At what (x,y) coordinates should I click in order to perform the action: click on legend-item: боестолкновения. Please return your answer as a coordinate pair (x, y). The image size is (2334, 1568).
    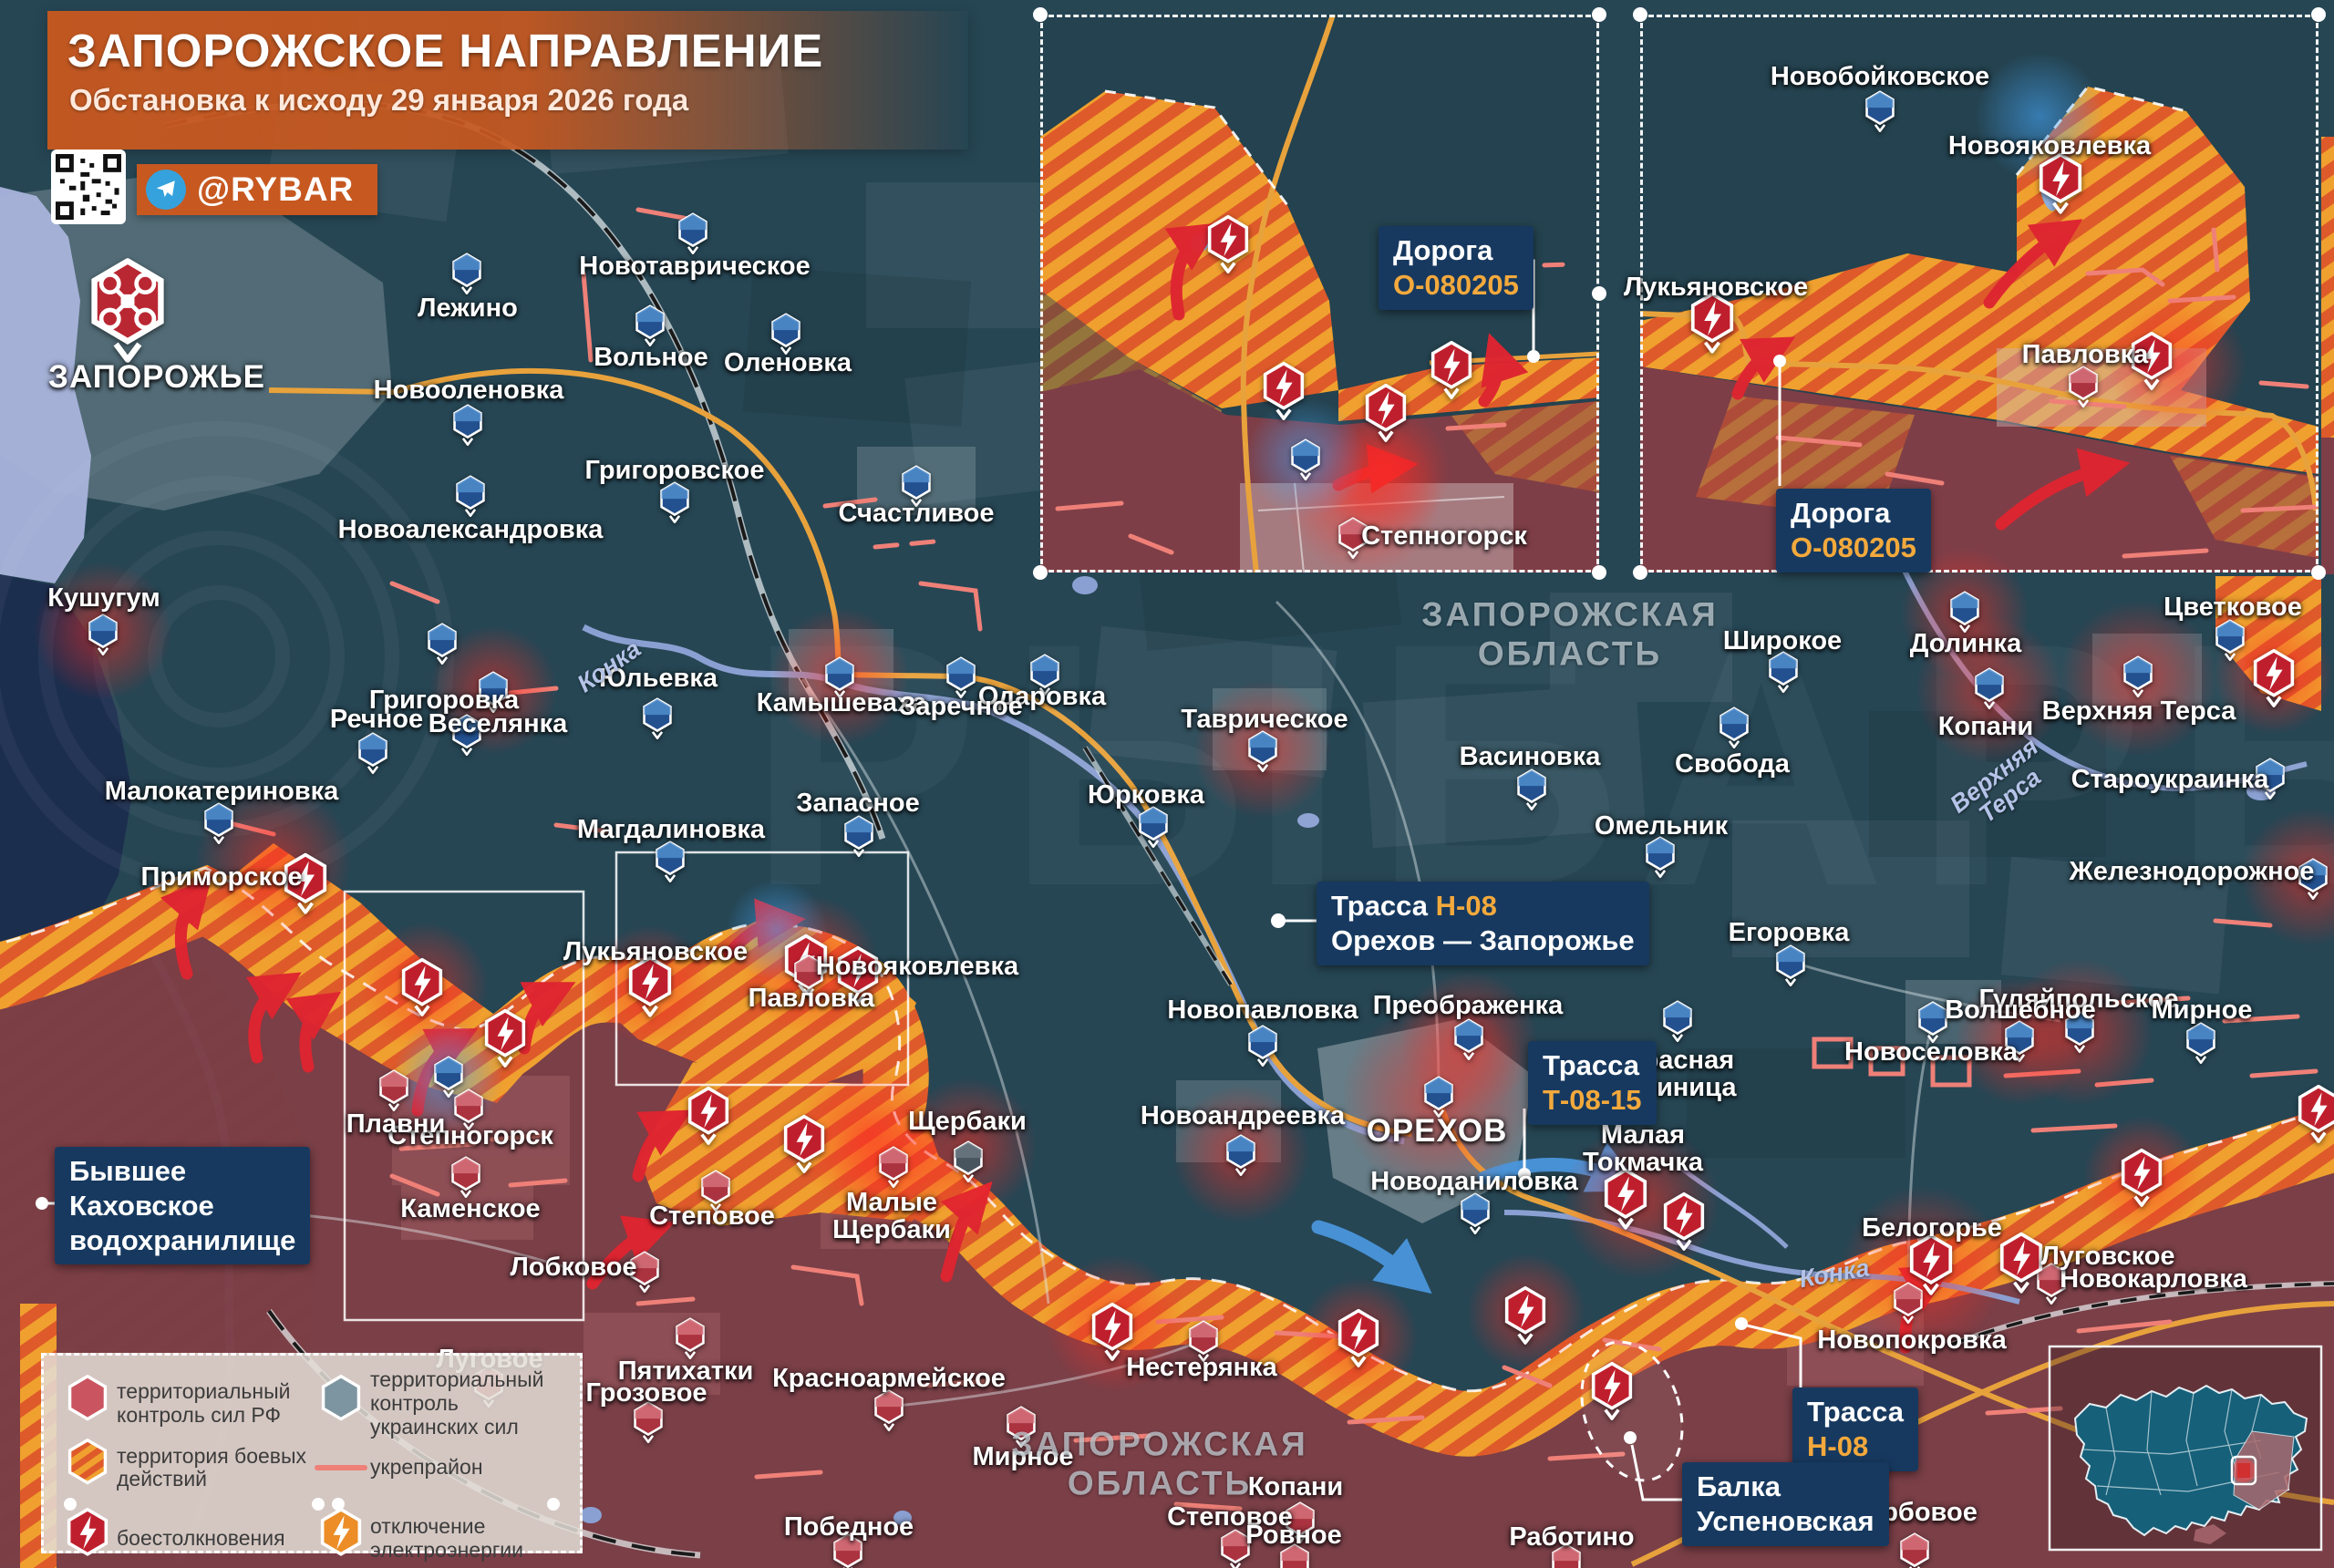
    Looking at the image, I should click on (185, 1538).